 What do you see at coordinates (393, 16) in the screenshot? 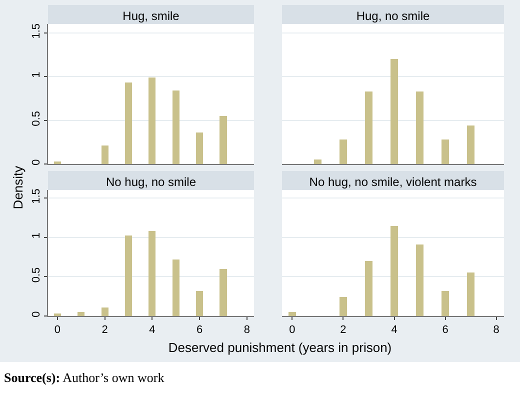
I see `chart-title: Hug, no smile` at bounding box center [393, 16].